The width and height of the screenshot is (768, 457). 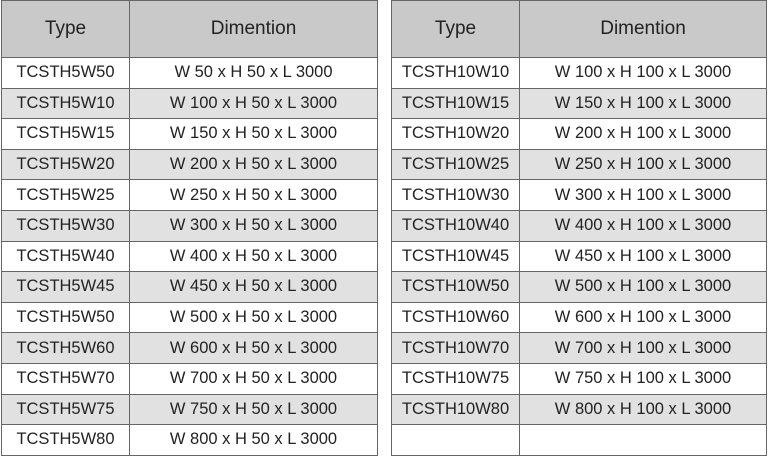 I want to click on dimension-cell: W 250 x H 100 x L 3000, so click(x=643, y=164).